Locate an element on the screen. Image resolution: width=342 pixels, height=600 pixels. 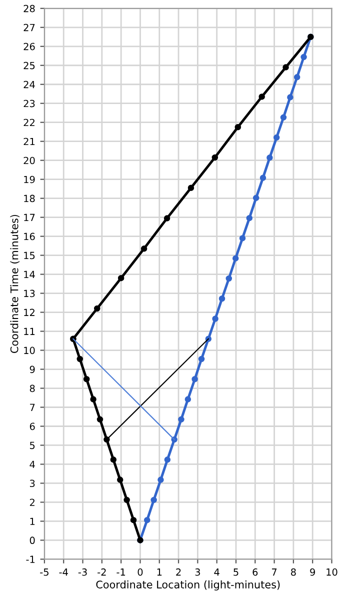
y-tick-label: -1 is located at coordinates (30, 559).